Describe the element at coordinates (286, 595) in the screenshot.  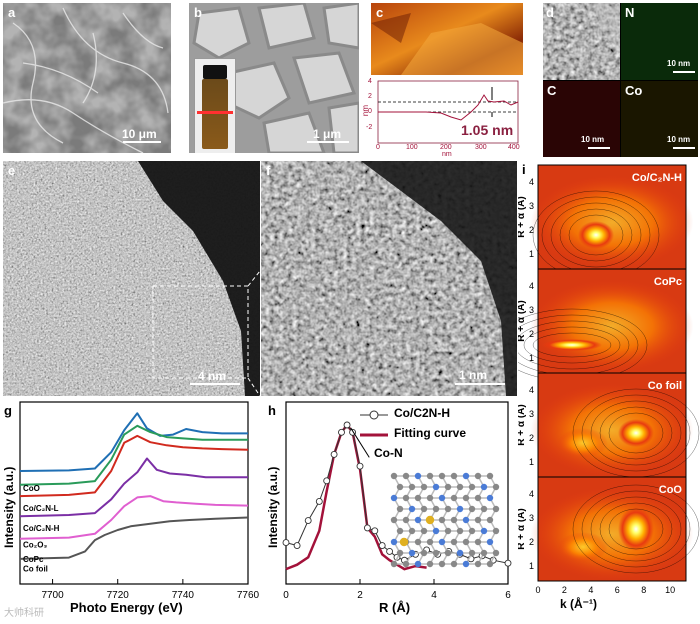
I see `x-tick-label: 0` at that location.